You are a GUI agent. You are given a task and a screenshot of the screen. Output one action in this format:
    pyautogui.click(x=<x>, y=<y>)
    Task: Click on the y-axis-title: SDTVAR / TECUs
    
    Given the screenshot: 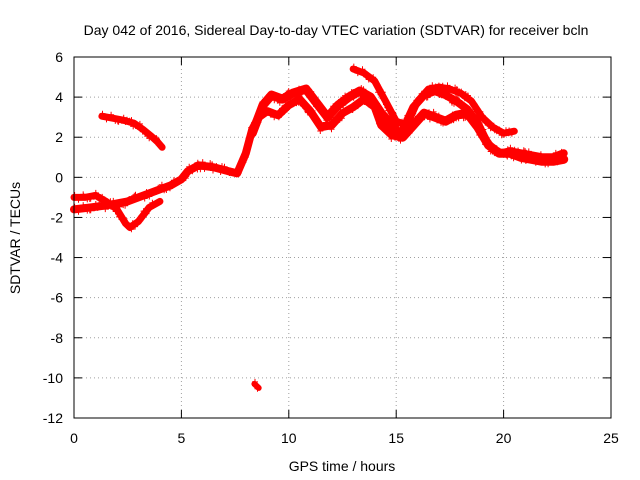 What is the action you would take?
    pyautogui.click(x=15, y=238)
    